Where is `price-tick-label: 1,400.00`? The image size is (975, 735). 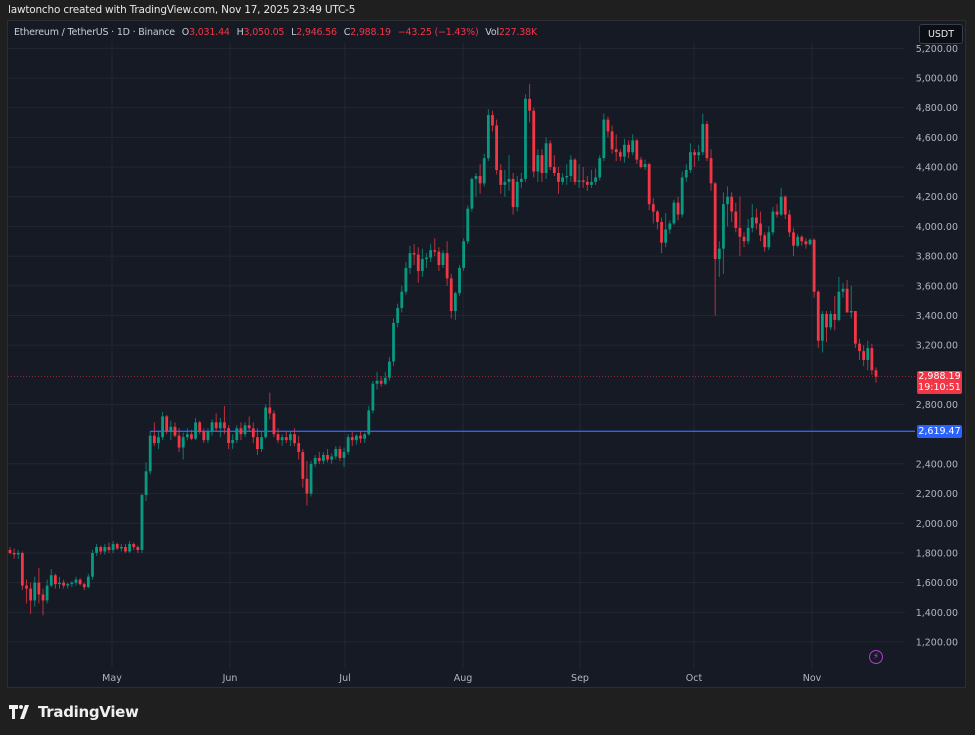
price-tick-label: 1,400.00 is located at coordinates (937, 613).